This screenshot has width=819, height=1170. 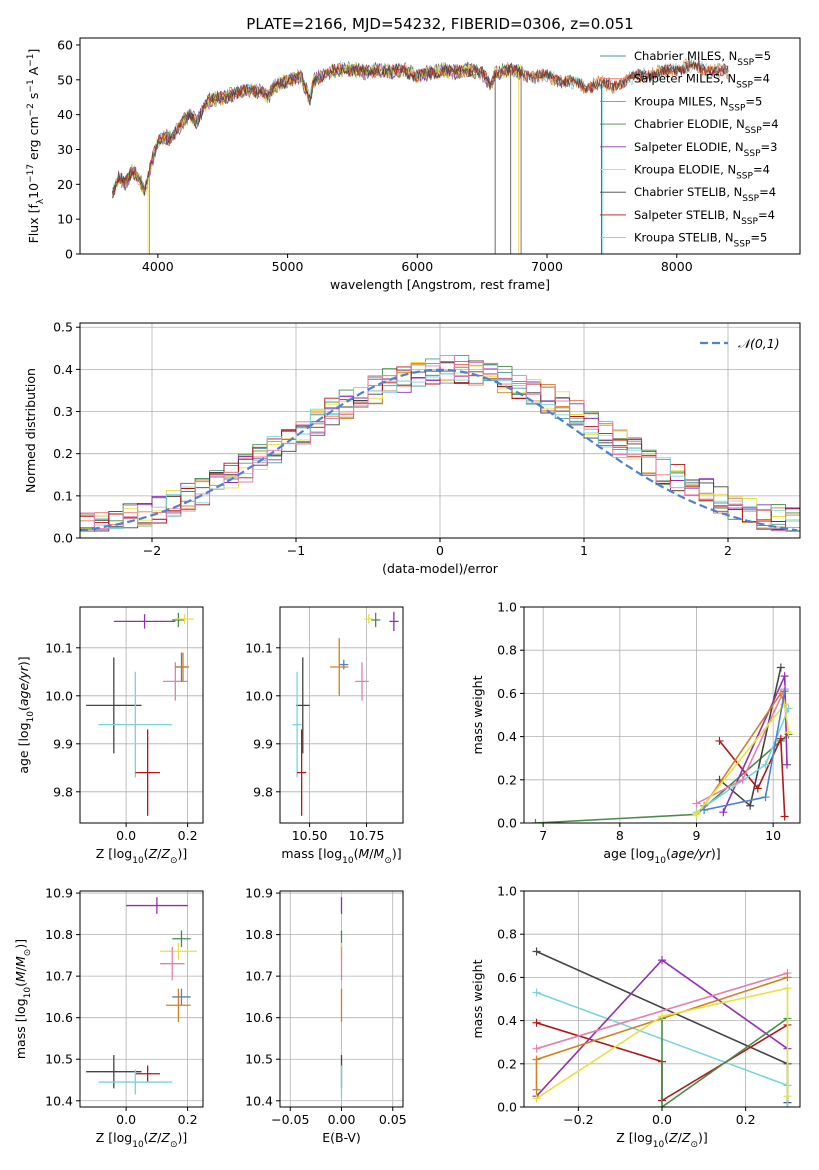 I want to click on y-tick-label: 1.0, so click(x=507, y=891).